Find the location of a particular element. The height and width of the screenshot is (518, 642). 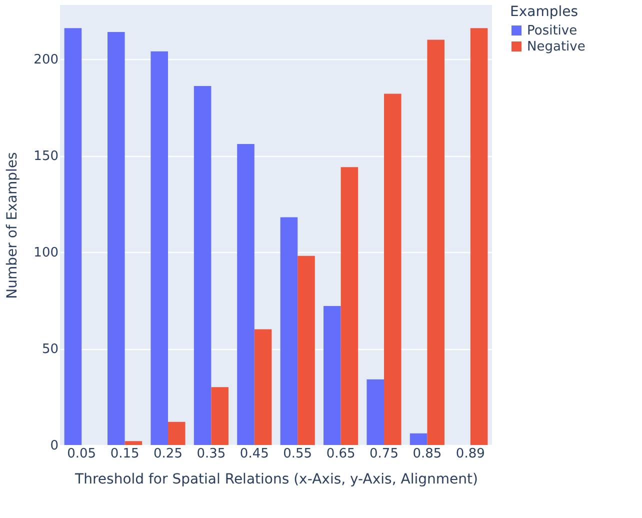

x-tick-label: 0.65 is located at coordinates (341, 454).